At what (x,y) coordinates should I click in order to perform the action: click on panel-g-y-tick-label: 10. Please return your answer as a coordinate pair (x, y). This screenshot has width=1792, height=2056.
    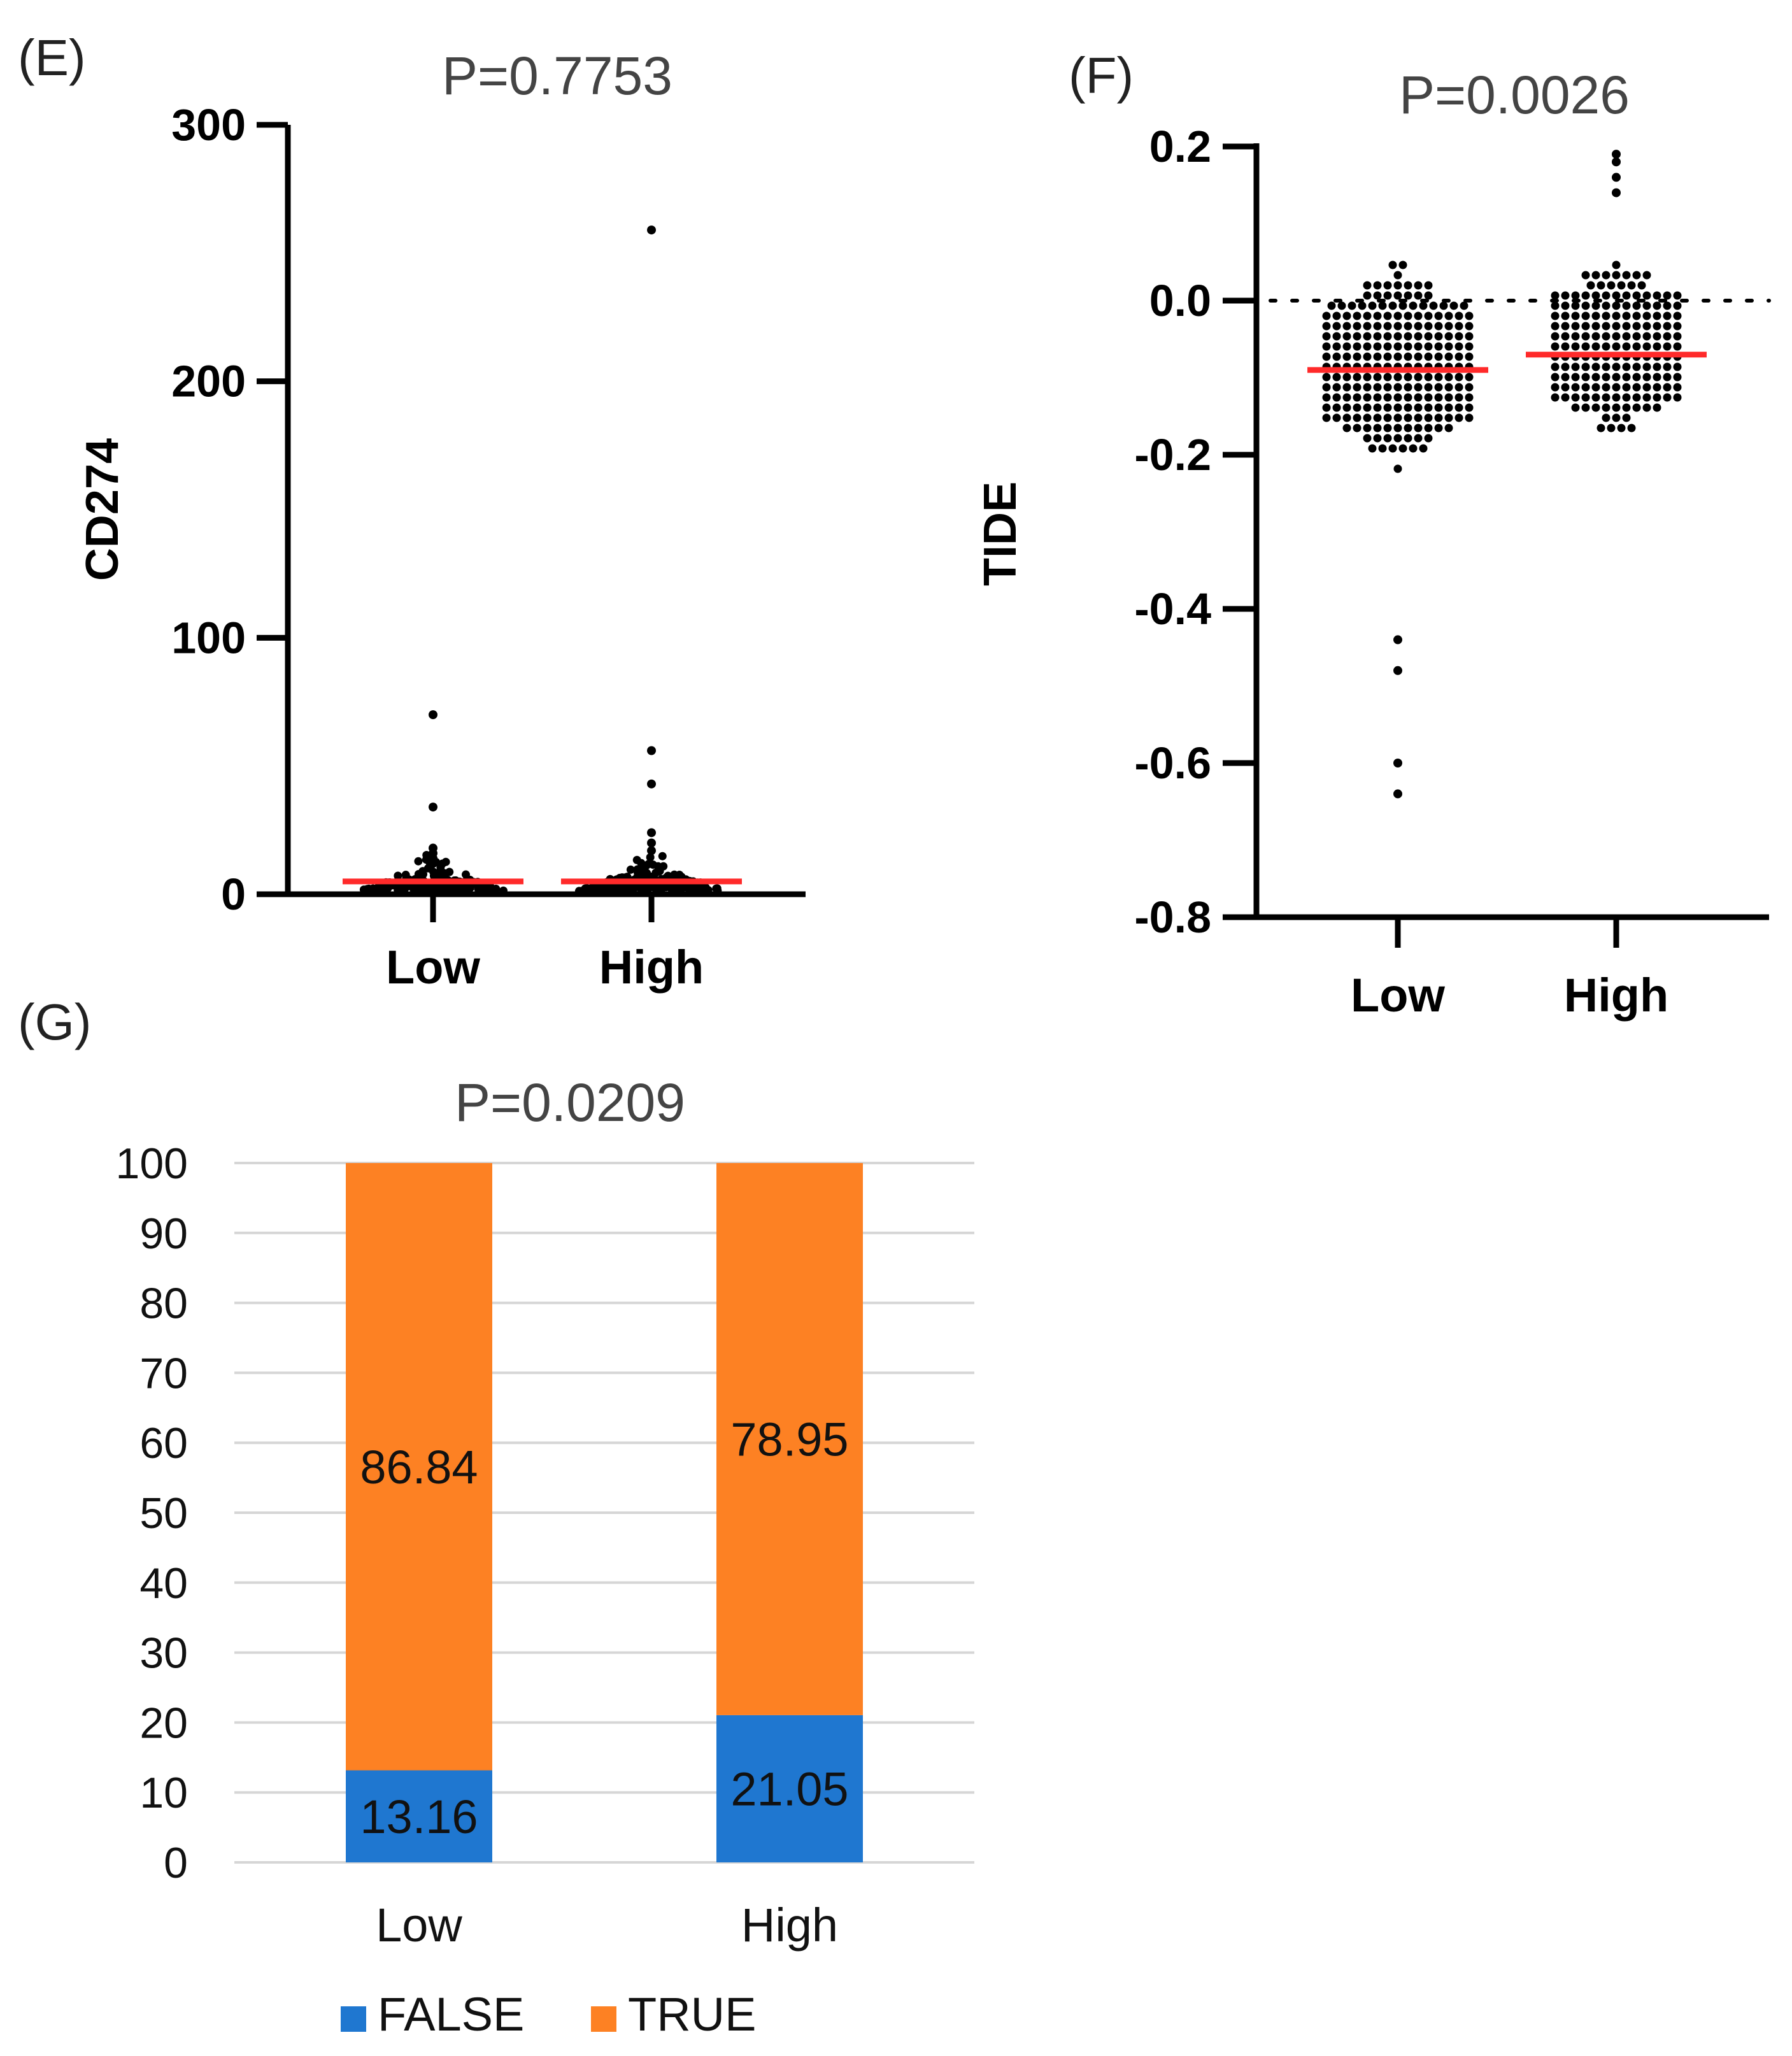
    Looking at the image, I should click on (163, 1793).